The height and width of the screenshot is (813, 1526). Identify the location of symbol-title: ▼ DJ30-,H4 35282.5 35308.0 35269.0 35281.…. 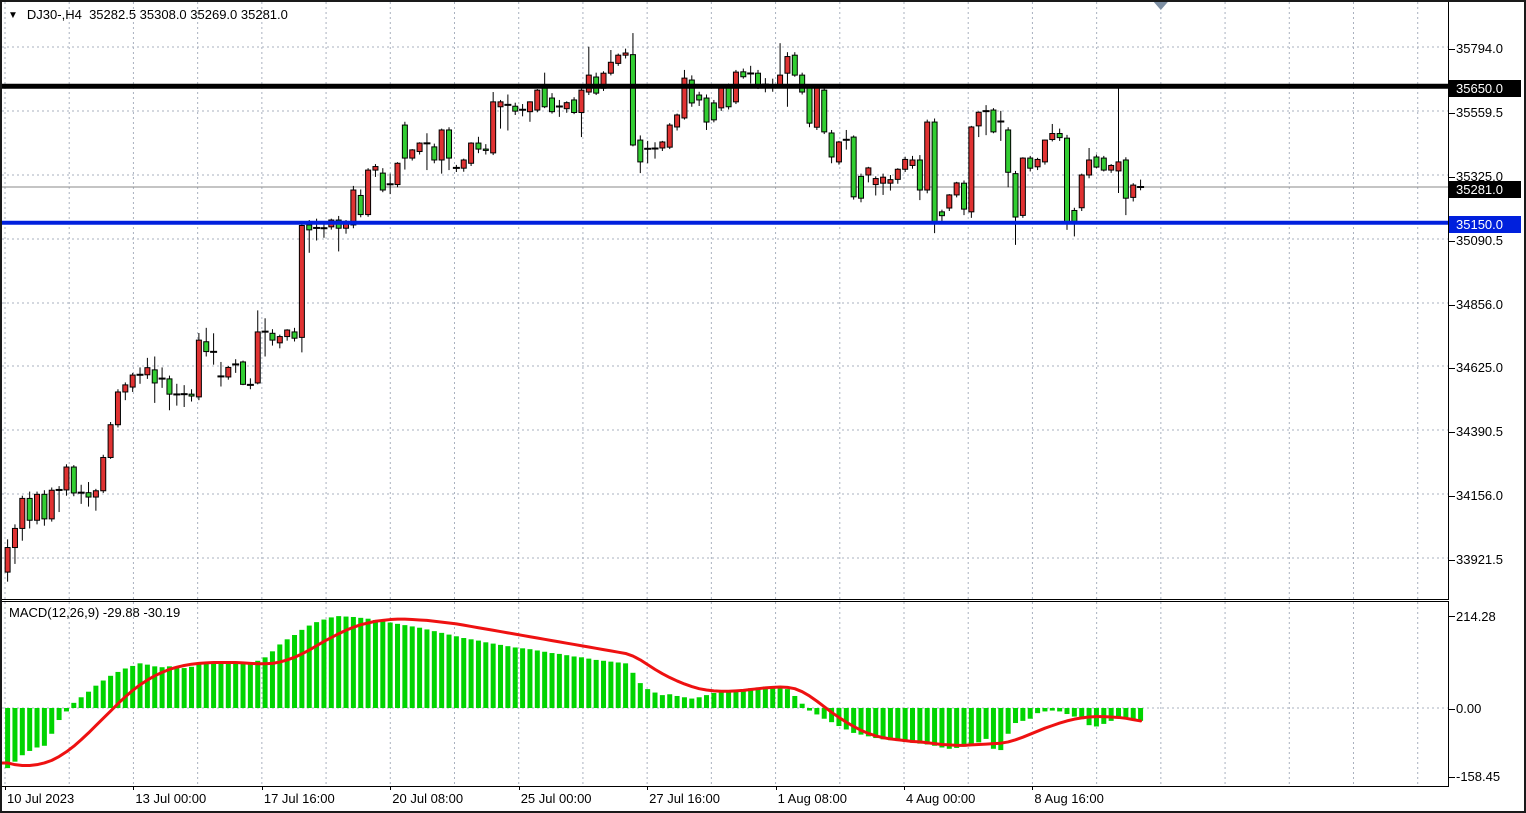
(148, 14).